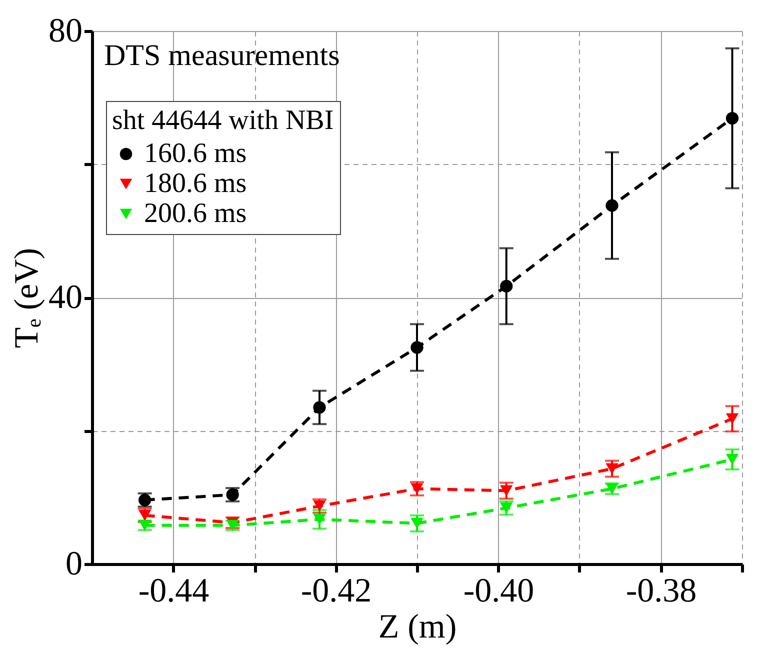 The height and width of the screenshot is (656, 758). I want to click on annotation: DTS measurements, so click(222, 55).